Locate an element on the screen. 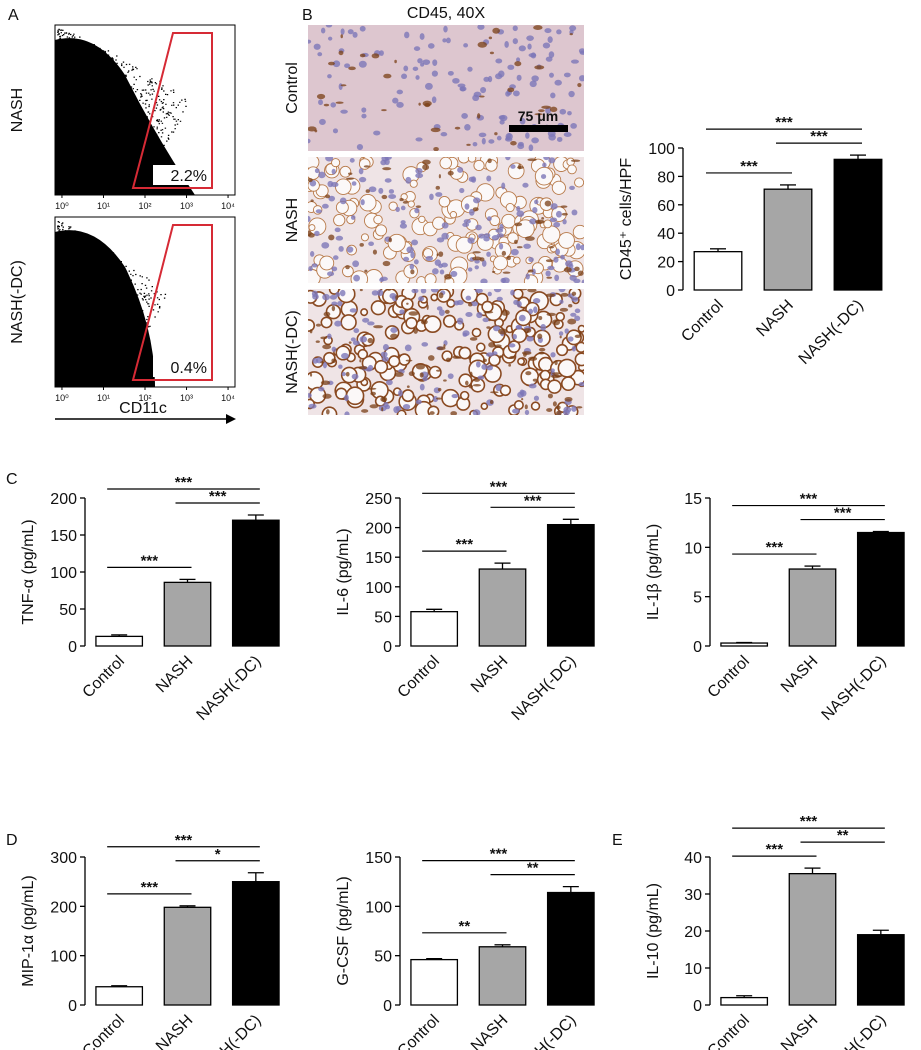 This screenshot has height=1050, width=921. y-tick-label: 100 is located at coordinates (378, 588).